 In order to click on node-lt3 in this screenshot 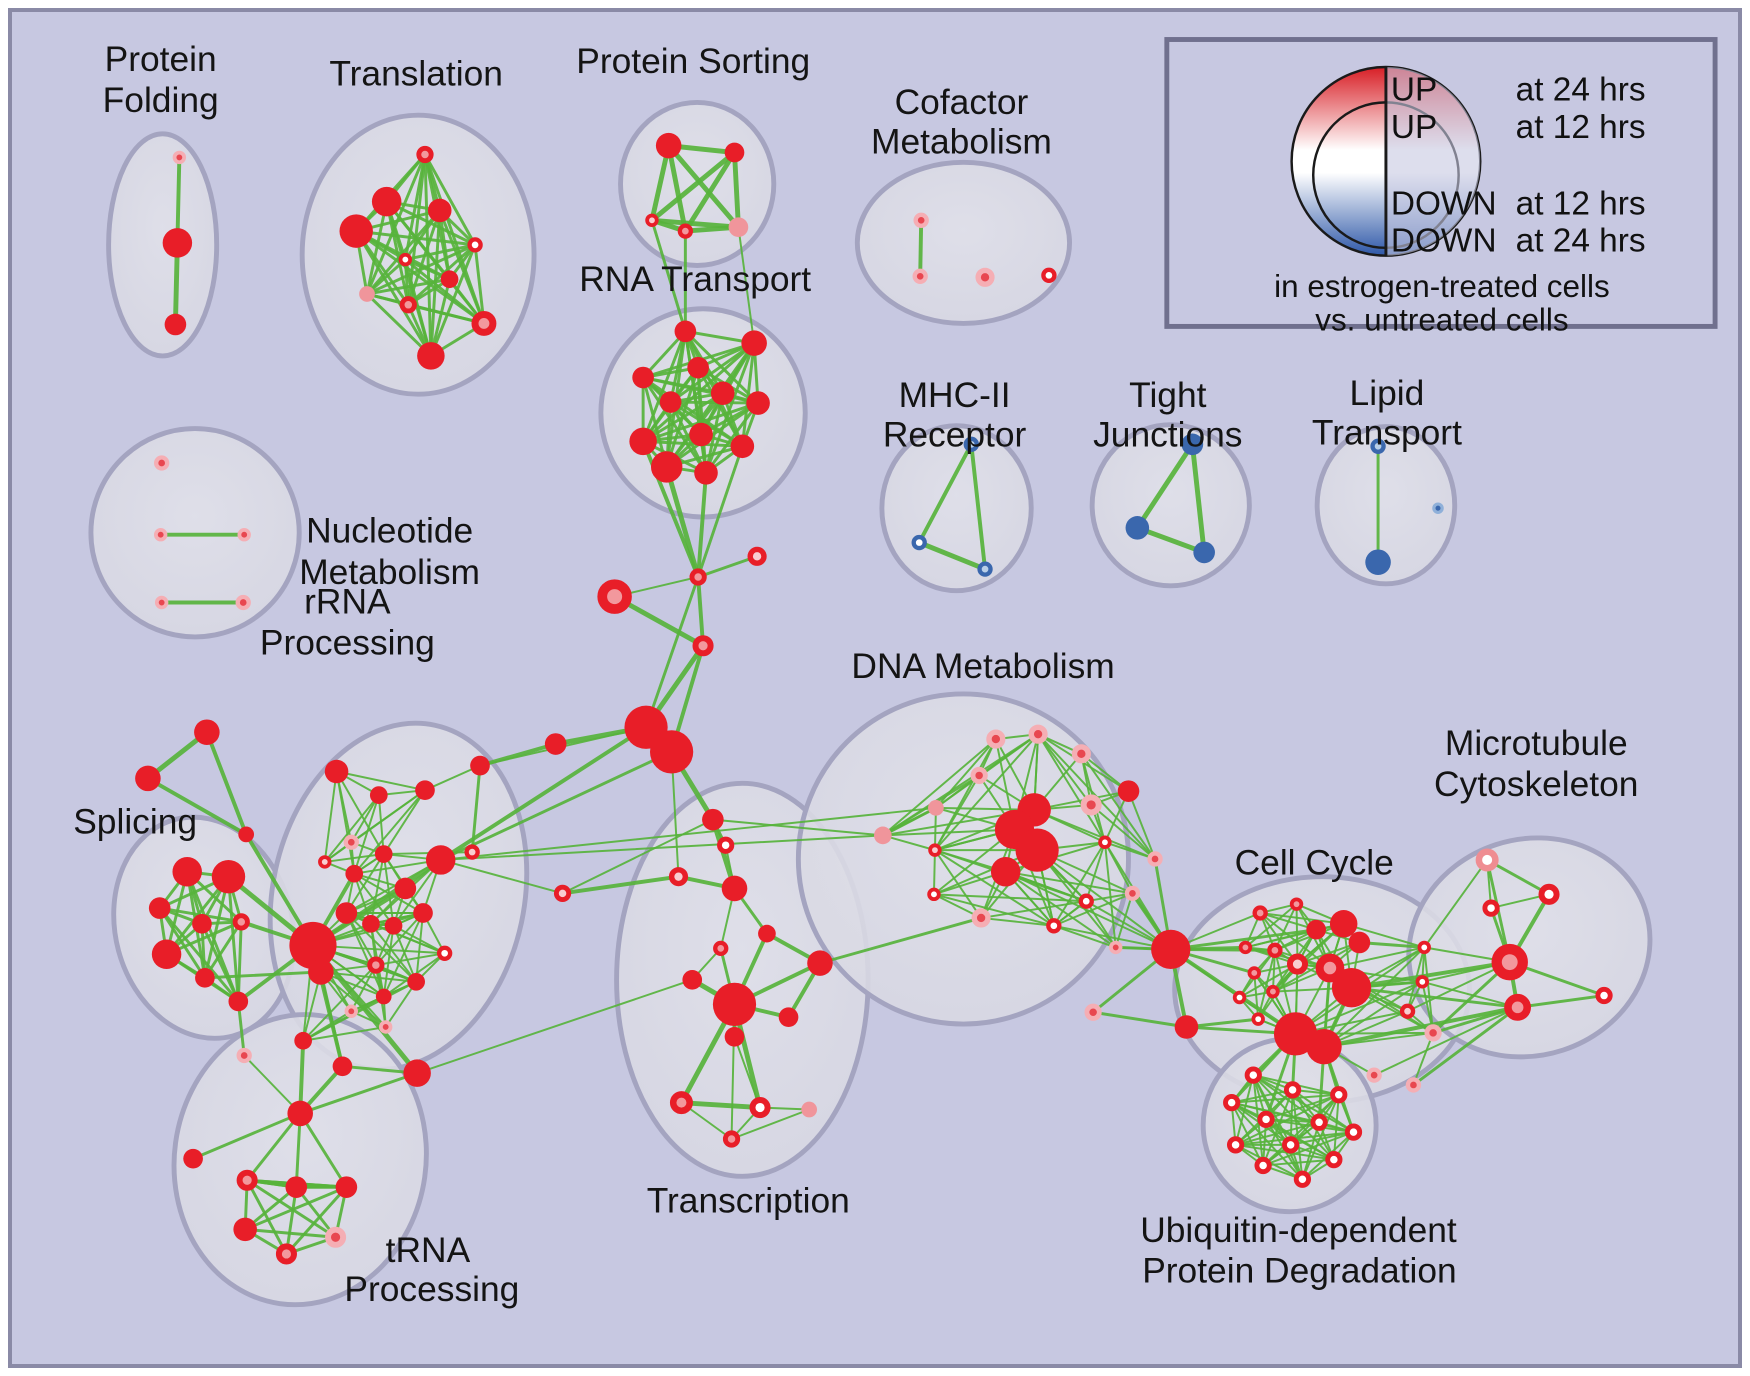, I will do `click(1438, 508)`.